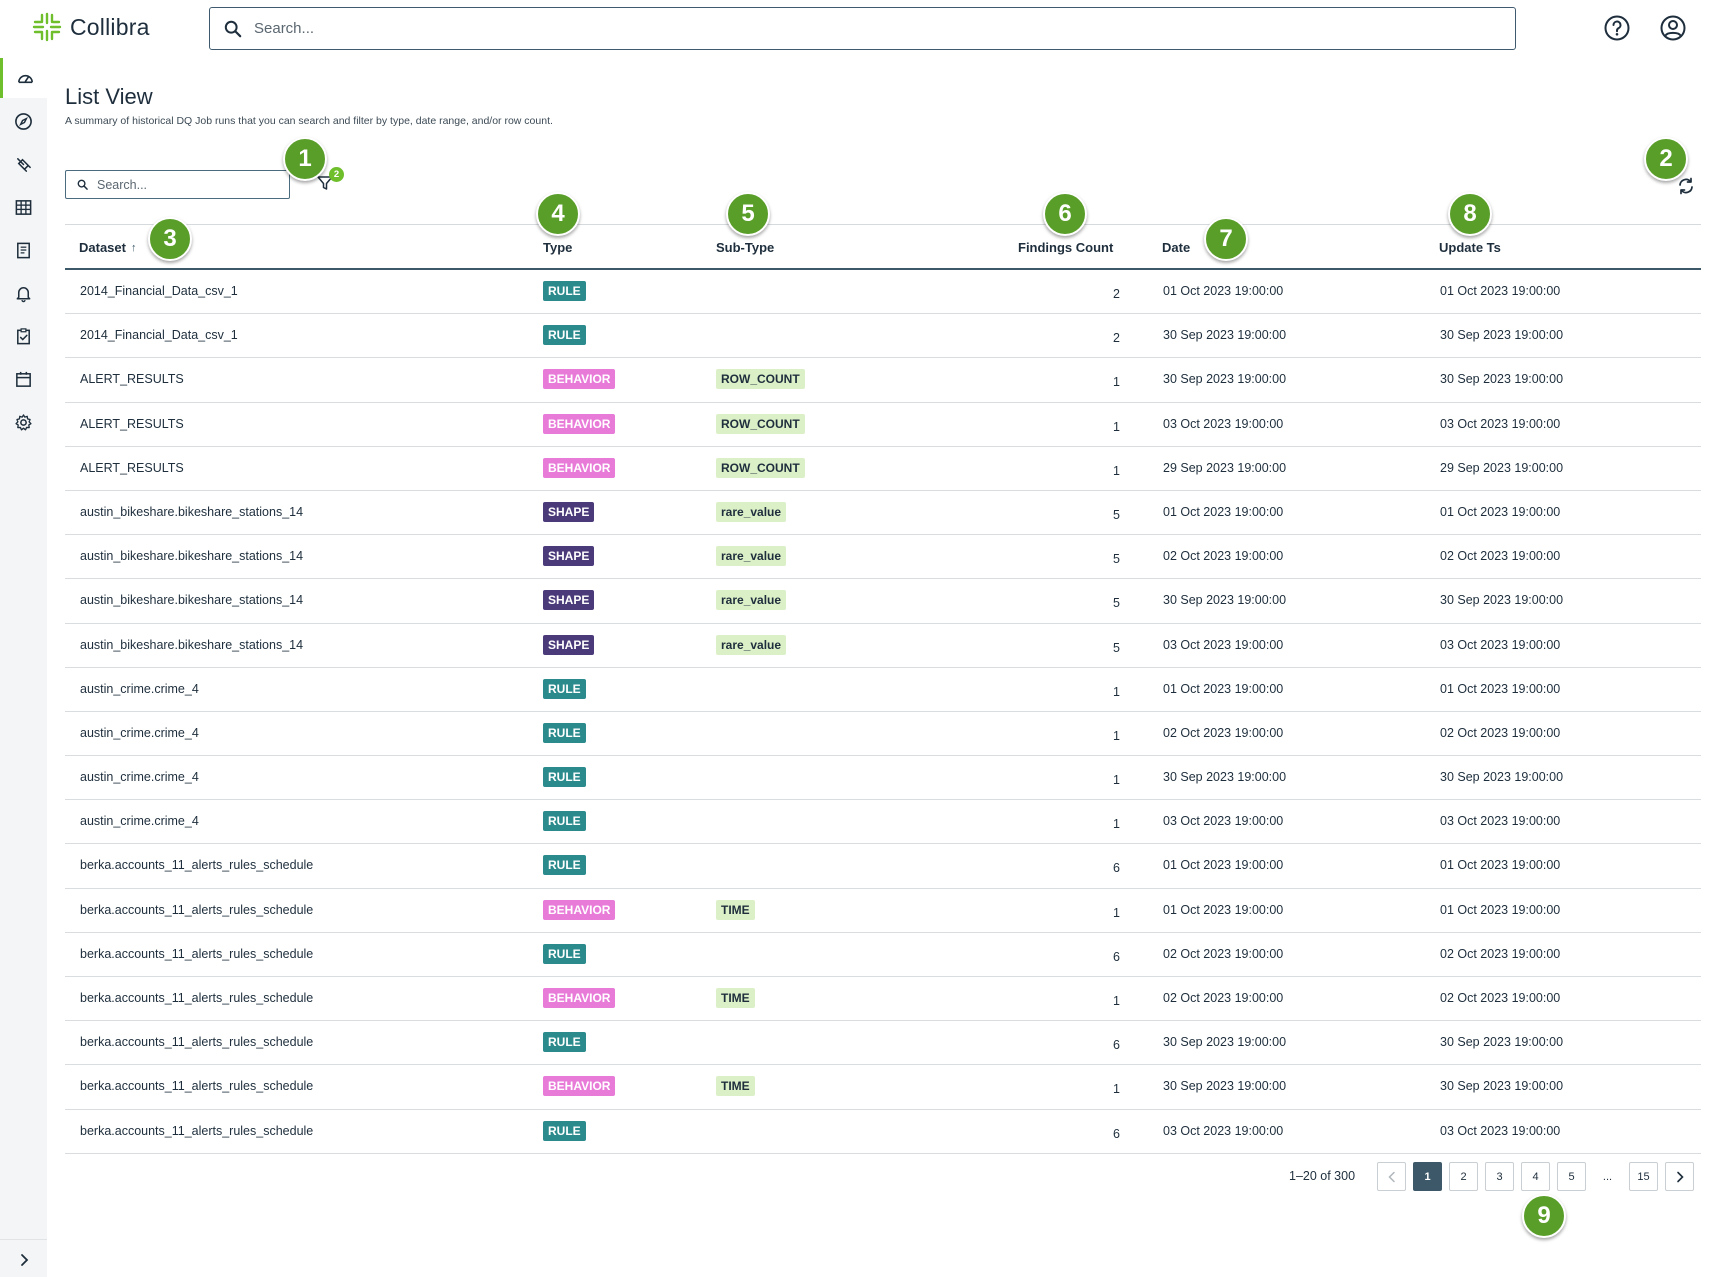  Describe the element at coordinates (1643, 1176) in the screenshot. I see `pagination-page-15: 15` at that location.